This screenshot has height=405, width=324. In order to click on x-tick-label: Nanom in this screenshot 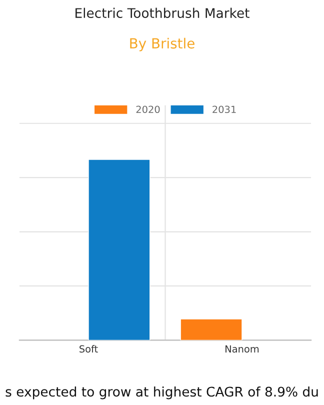, I will do `click(242, 349)`.